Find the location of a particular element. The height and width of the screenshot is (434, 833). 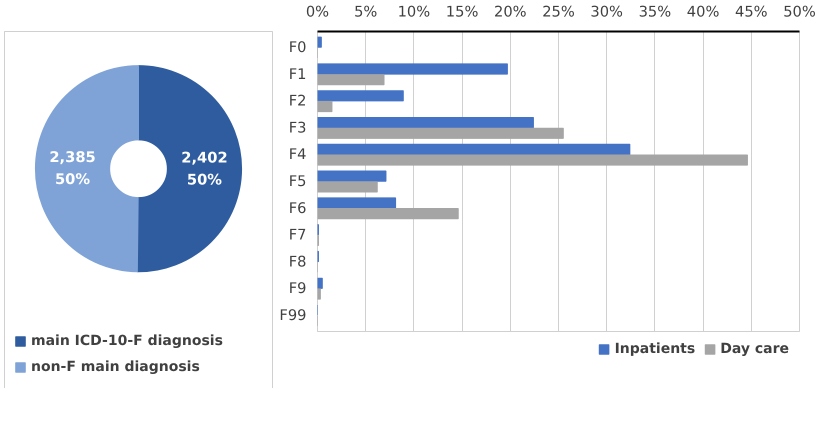

y-tick-label: F7 is located at coordinates (297, 235).